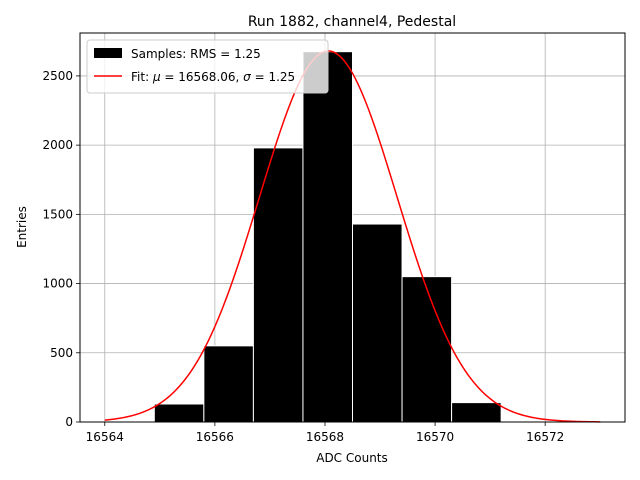  Describe the element at coordinates (61, 353) in the screenshot. I see `y-tick-label: 500` at that location.